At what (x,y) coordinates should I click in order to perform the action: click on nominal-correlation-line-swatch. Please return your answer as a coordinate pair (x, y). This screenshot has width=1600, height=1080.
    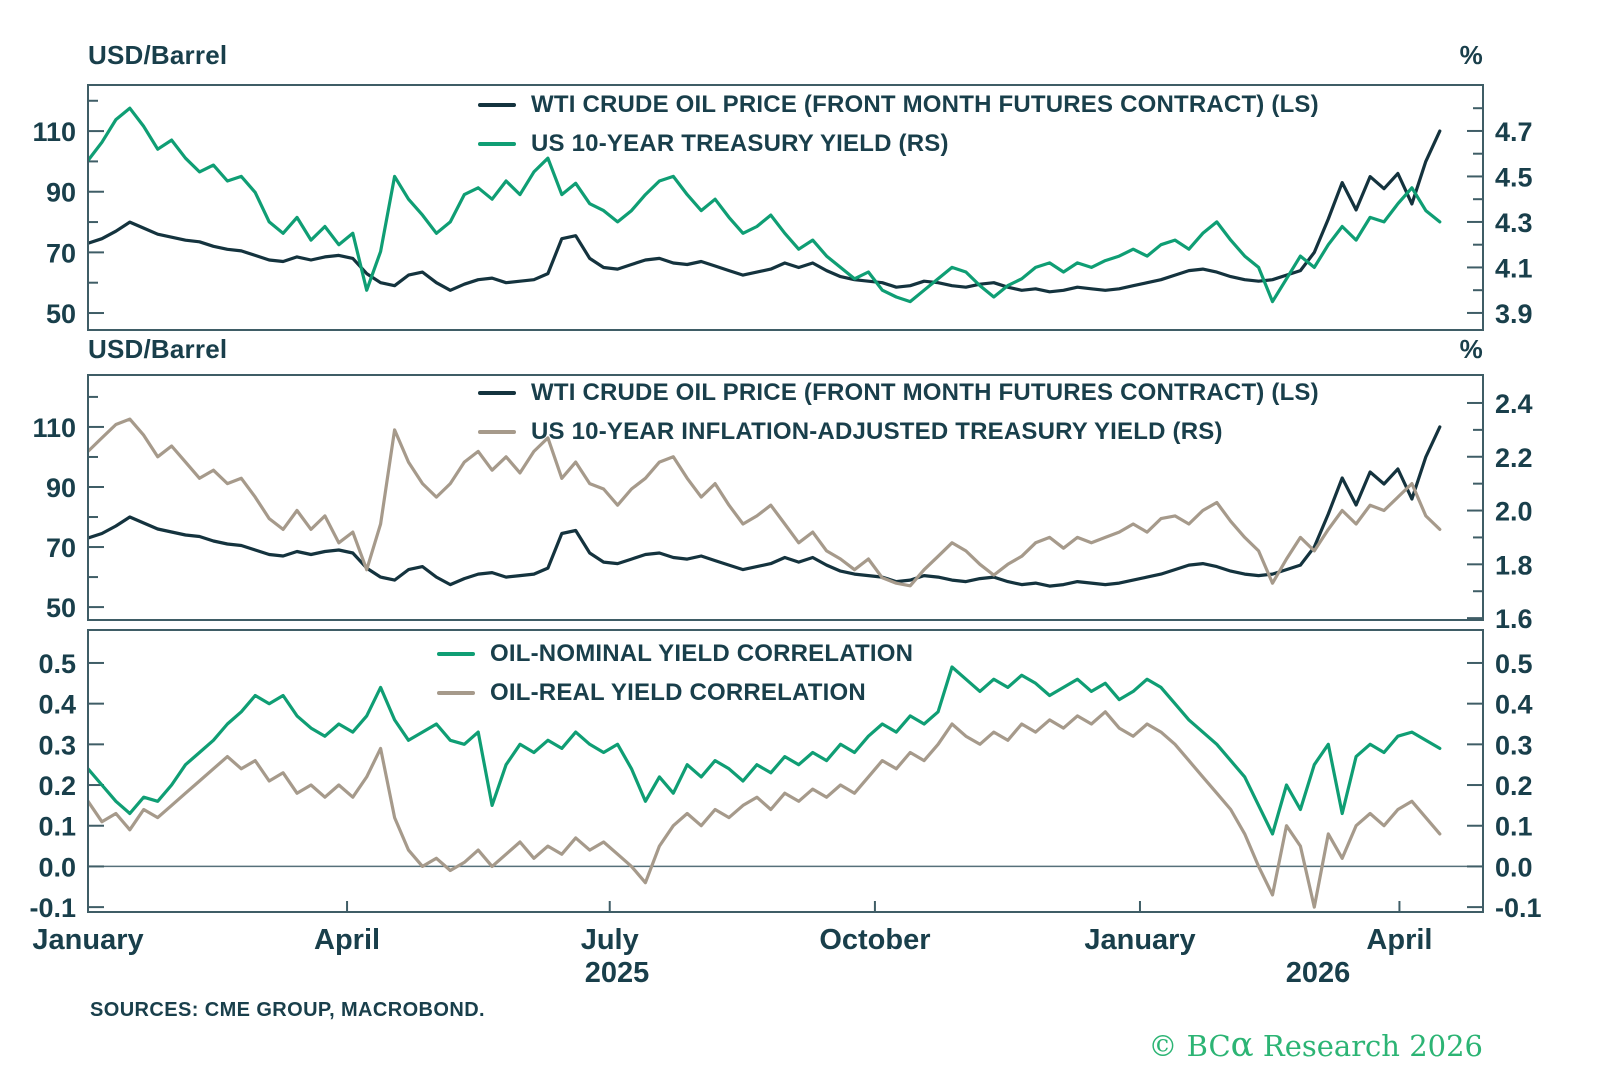
    Looking at the image, I should click on (456, 654).